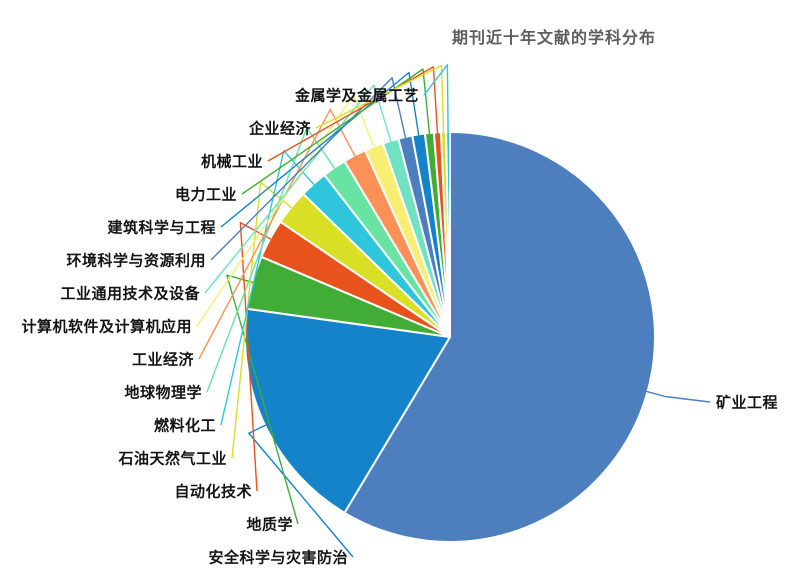 This screenshot has width=810, height=585. What do you see at coordinates (269, 525) in the screenshot?
I see `slice-label-2: 地质学` at bounding box center [269, 525].